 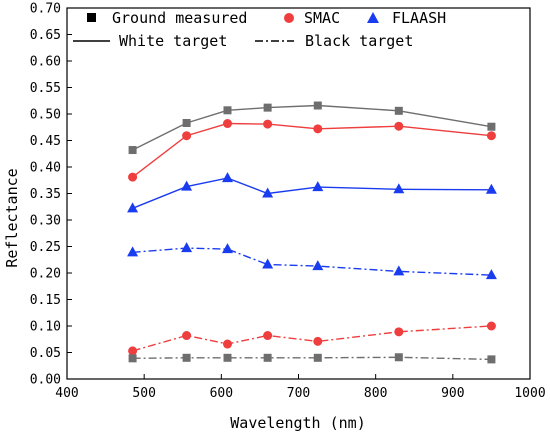 What do you see at coordinates (375, 393) in the screenshot?
I see `x-tick-label: 800` at bounding box center [375, 393].